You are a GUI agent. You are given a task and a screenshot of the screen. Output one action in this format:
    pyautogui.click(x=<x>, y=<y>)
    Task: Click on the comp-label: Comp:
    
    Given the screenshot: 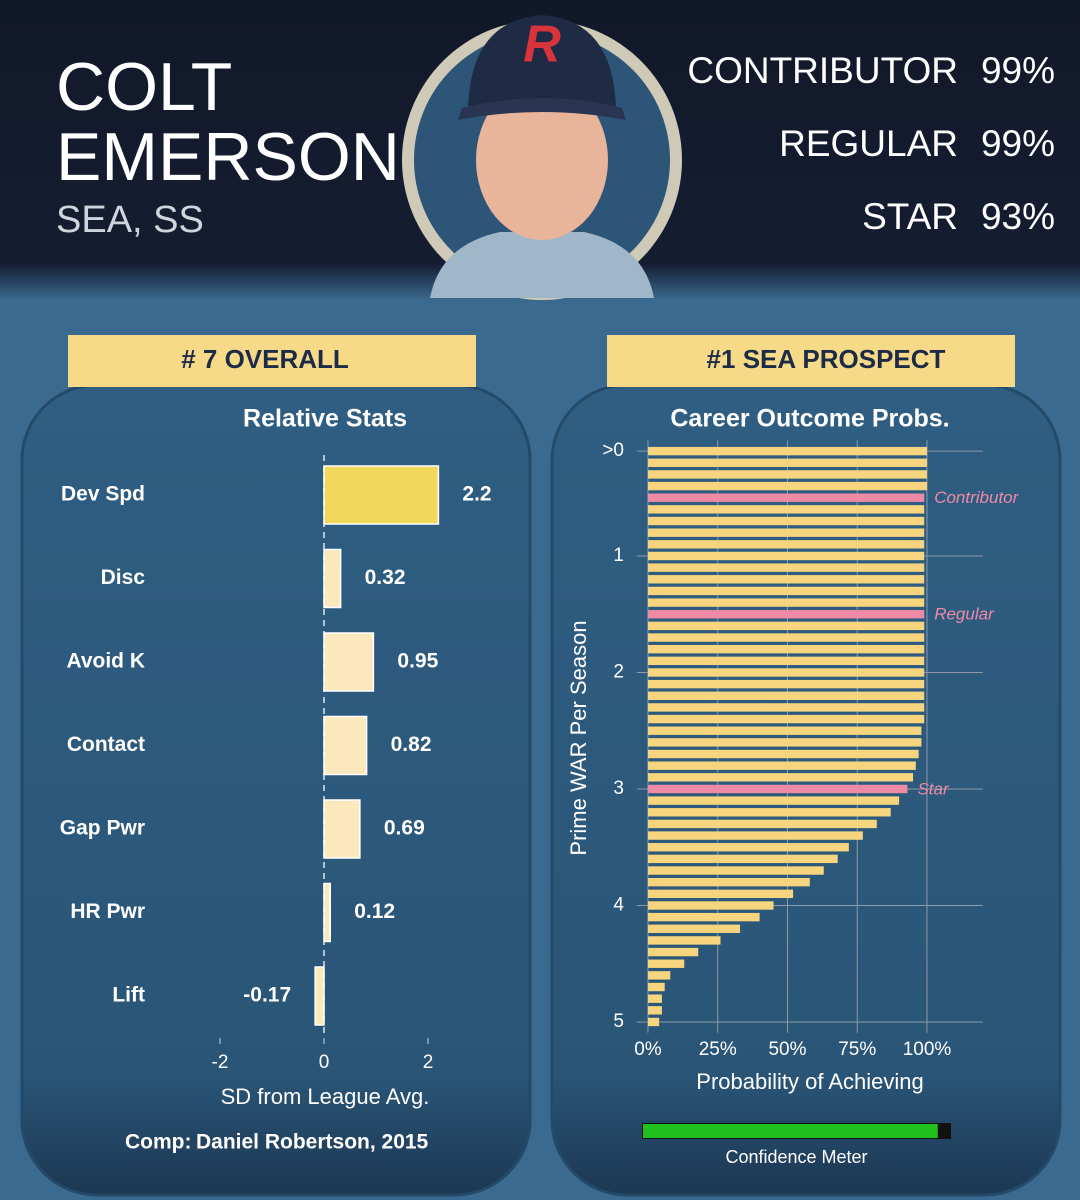 What is the action you would take?
    pyautogui.click(x=158, y=1142)
    